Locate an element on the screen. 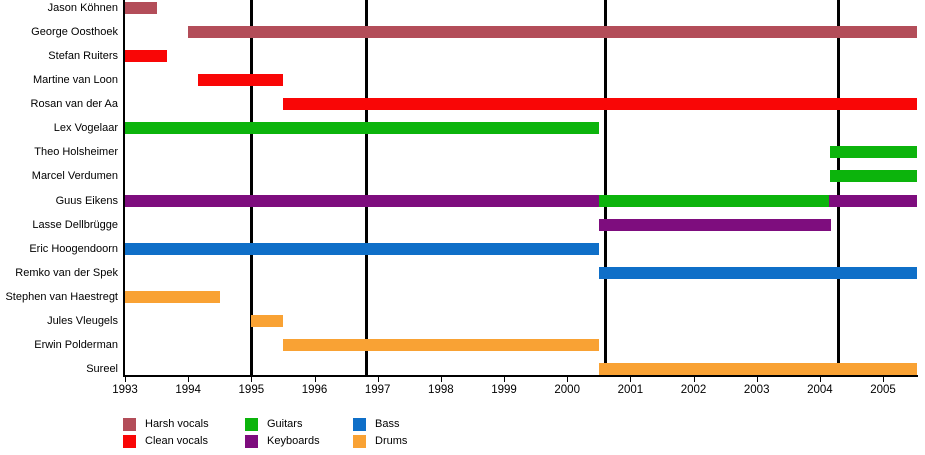 The height and width of the screenshot is (455, 925). member-label: Marcel Verdumen is located at coordinates (74, 176).